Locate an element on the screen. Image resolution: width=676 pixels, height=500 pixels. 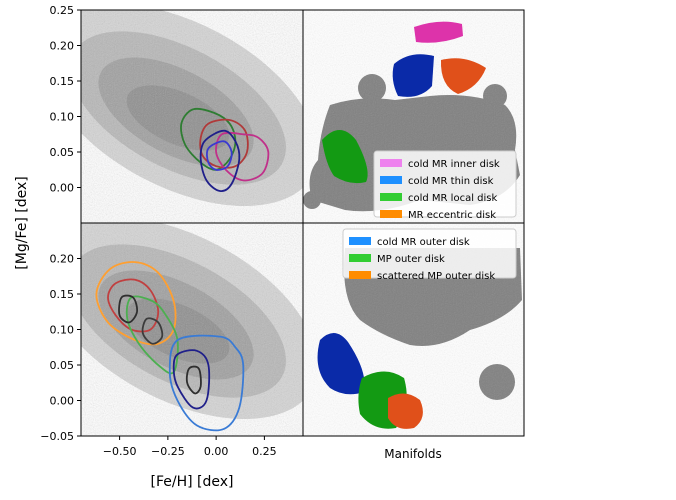
manifolds-label: Manifolds is located at coordinates (412, 454).